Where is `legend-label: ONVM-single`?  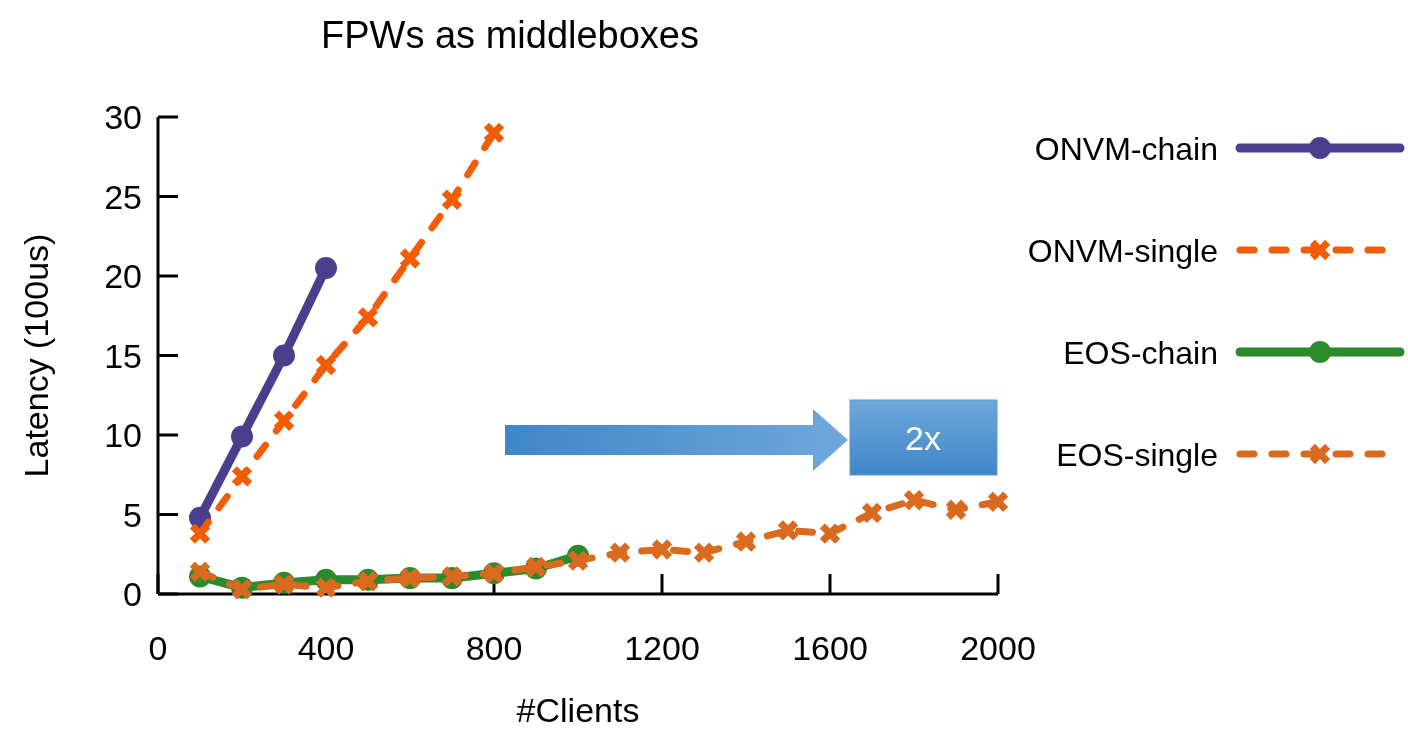
legend-label: ONVM-single is located at coordinates (1122, 251).